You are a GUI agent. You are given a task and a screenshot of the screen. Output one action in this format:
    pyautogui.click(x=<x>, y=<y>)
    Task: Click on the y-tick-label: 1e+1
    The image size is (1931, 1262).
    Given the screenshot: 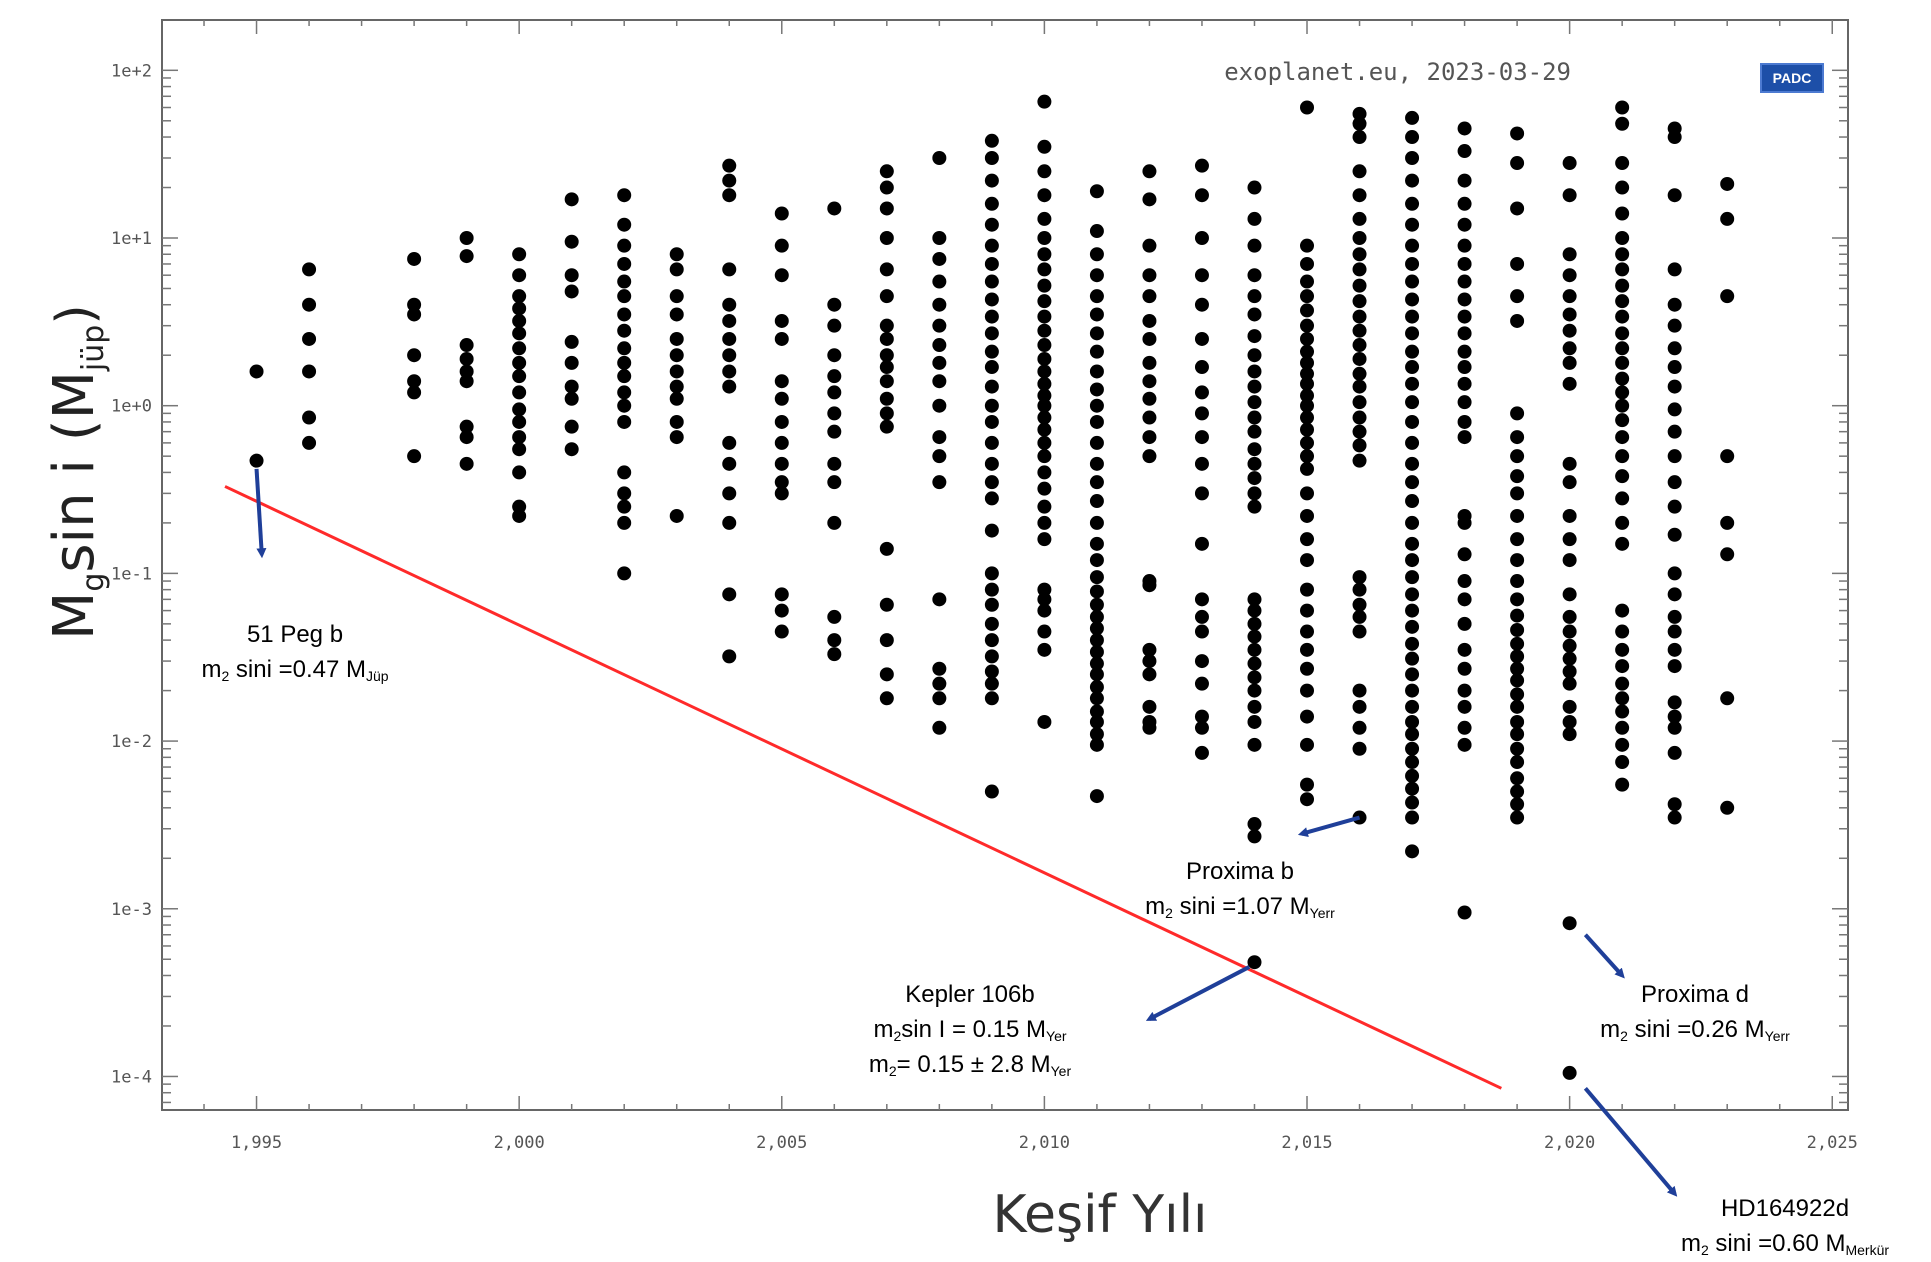 What is the action you would take?
    pyautogui.click(x=131, y=239)
    